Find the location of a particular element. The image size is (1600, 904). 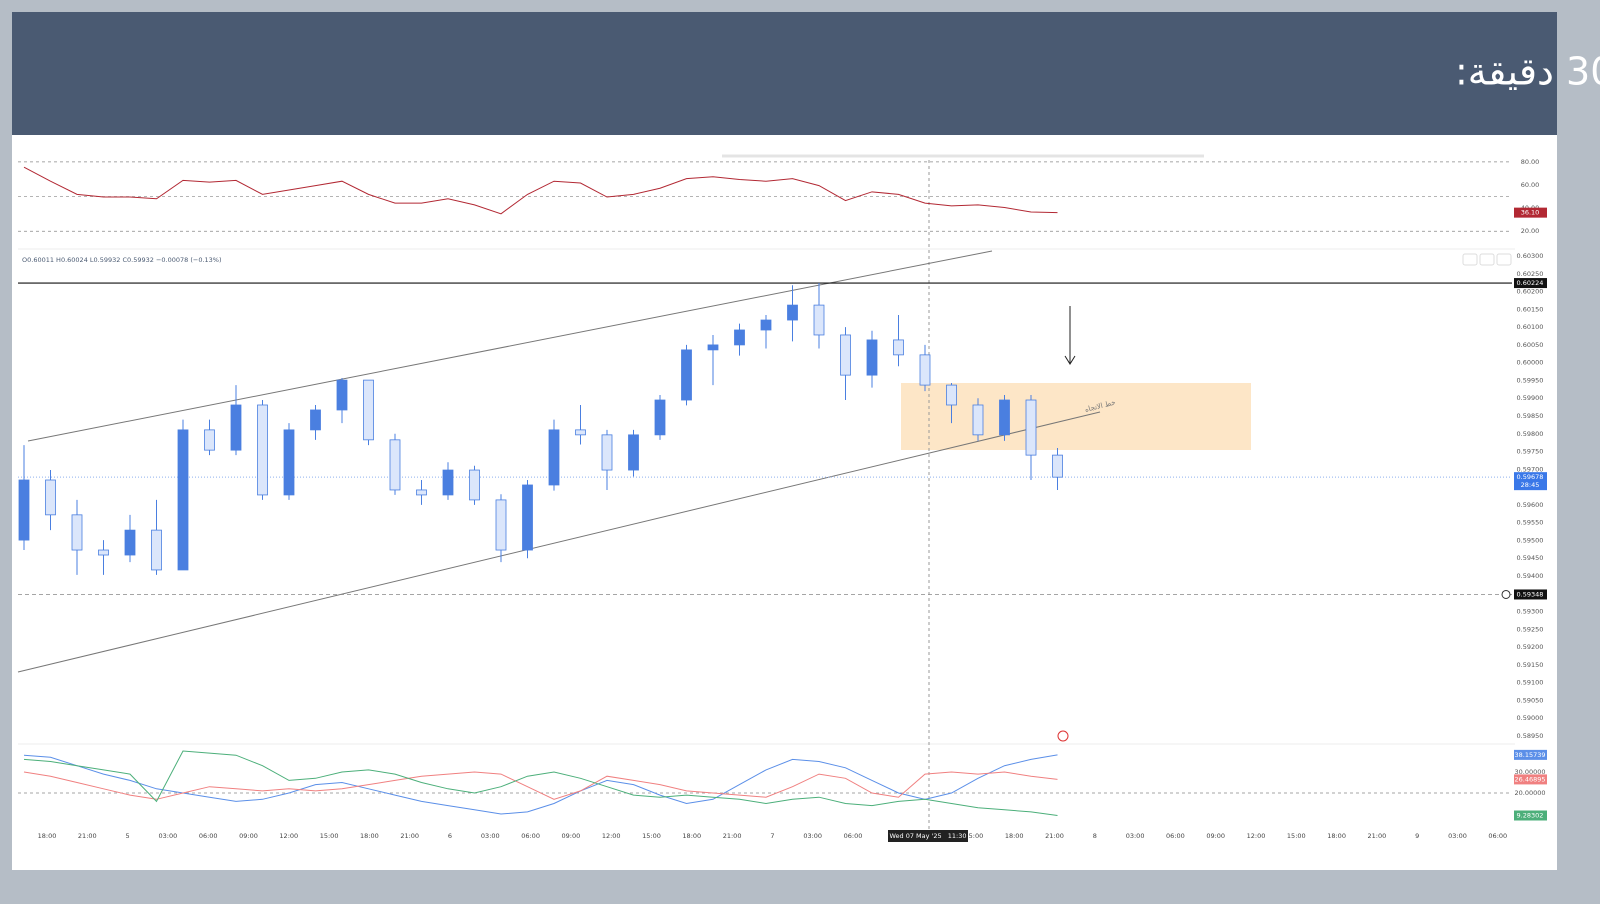

y-tick-label: 0.60150 is located at coordinates (1530, 309).